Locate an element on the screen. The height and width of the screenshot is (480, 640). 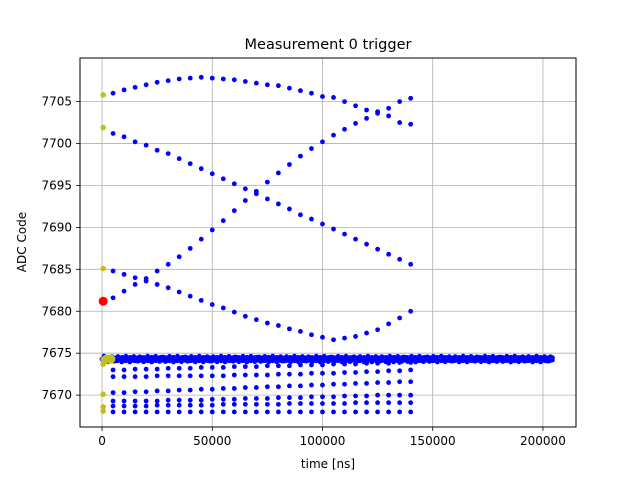
y-tick-label: 7700 is located at coordinates (56, 144).